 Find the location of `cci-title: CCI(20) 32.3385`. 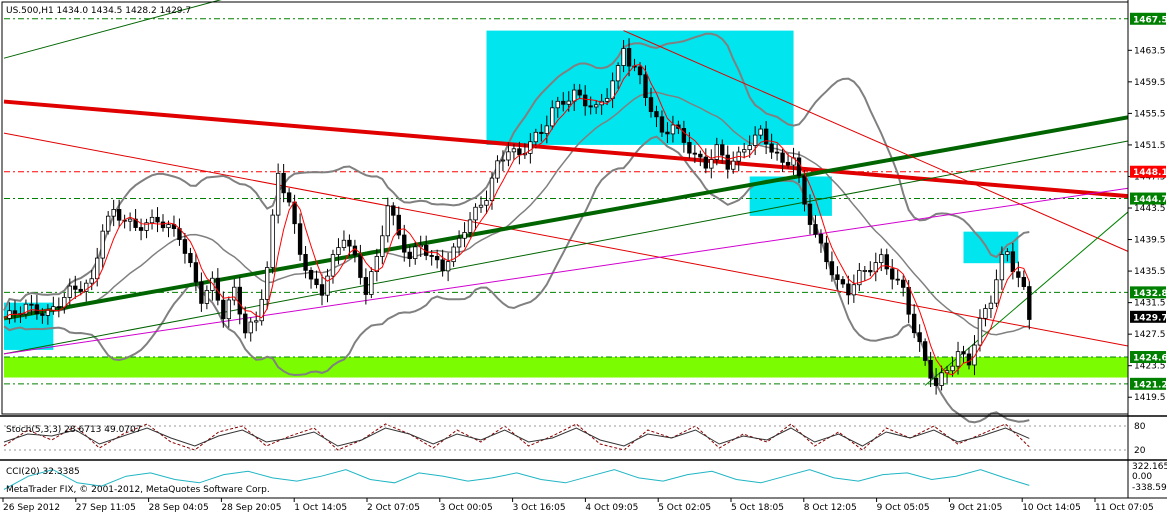

cci-title: CCI(20) 32.3385 is located at coordinates (43, 472).